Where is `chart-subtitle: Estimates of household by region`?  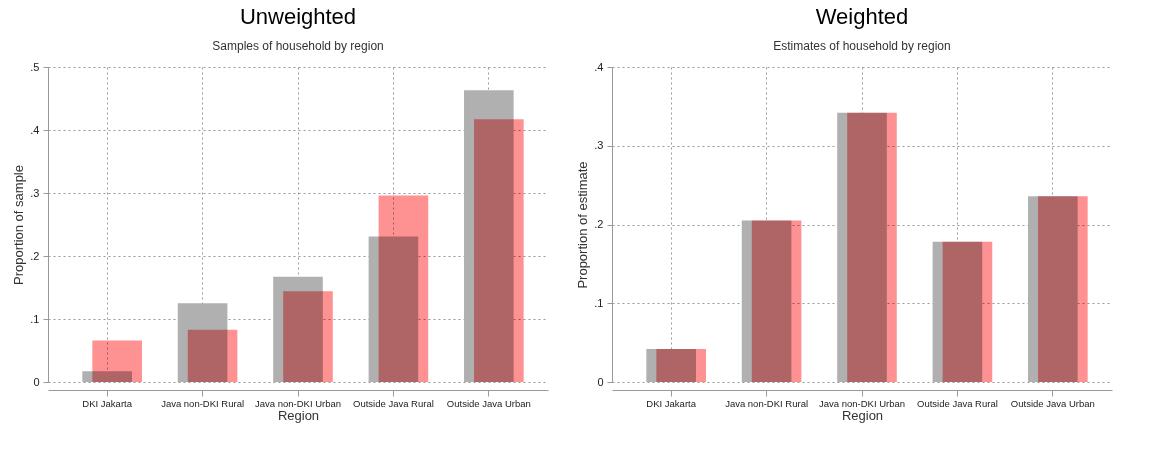
chart-subtitle: Estimates of household by region is located at coordinates (862, 46).